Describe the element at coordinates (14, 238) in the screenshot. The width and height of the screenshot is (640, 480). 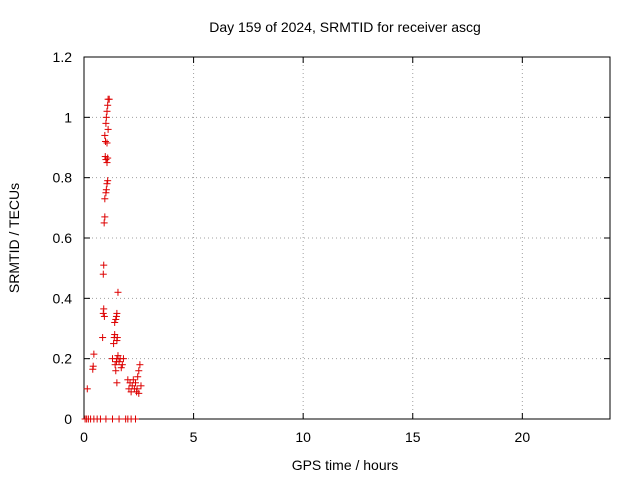
I see `y-axis-label: SRMTID / TECUs` at that location.